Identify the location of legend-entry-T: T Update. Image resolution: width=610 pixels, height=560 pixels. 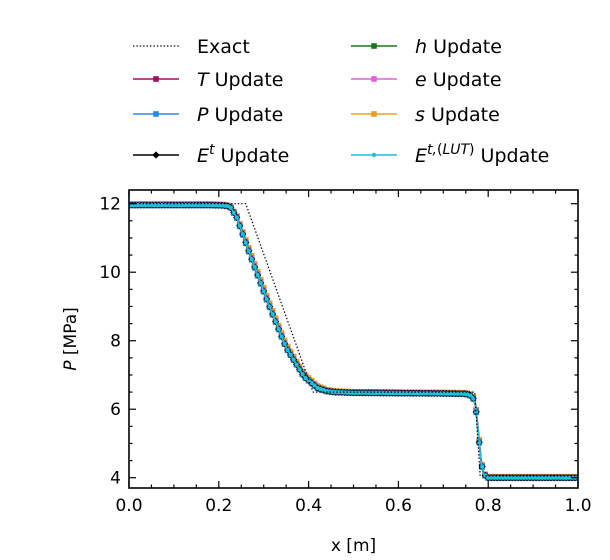
(208, 80).